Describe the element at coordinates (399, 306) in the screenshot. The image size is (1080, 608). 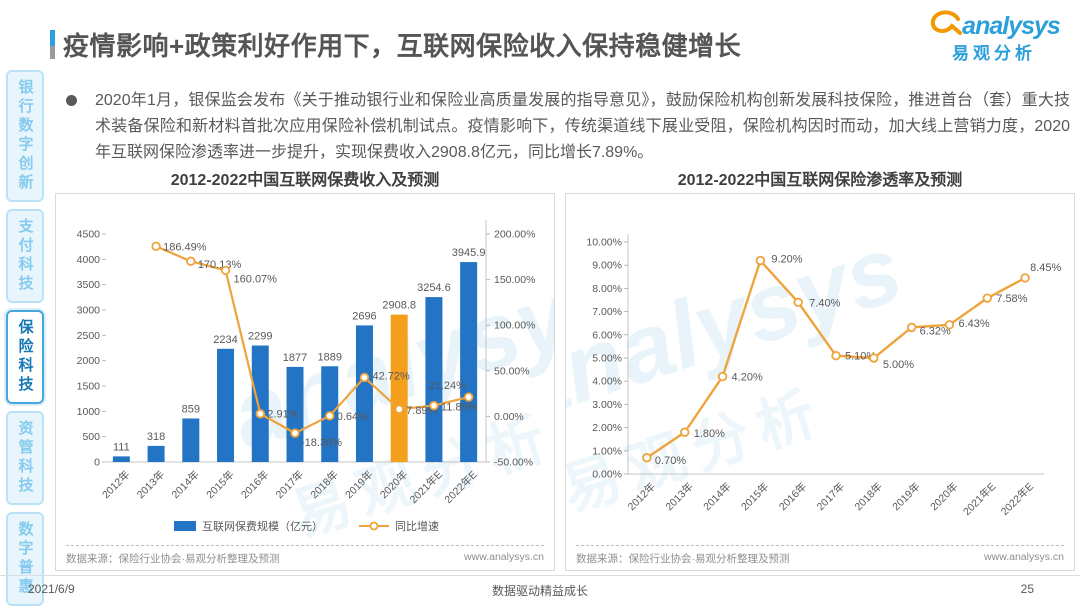
I see `svg-text: 2908.8` at that location.